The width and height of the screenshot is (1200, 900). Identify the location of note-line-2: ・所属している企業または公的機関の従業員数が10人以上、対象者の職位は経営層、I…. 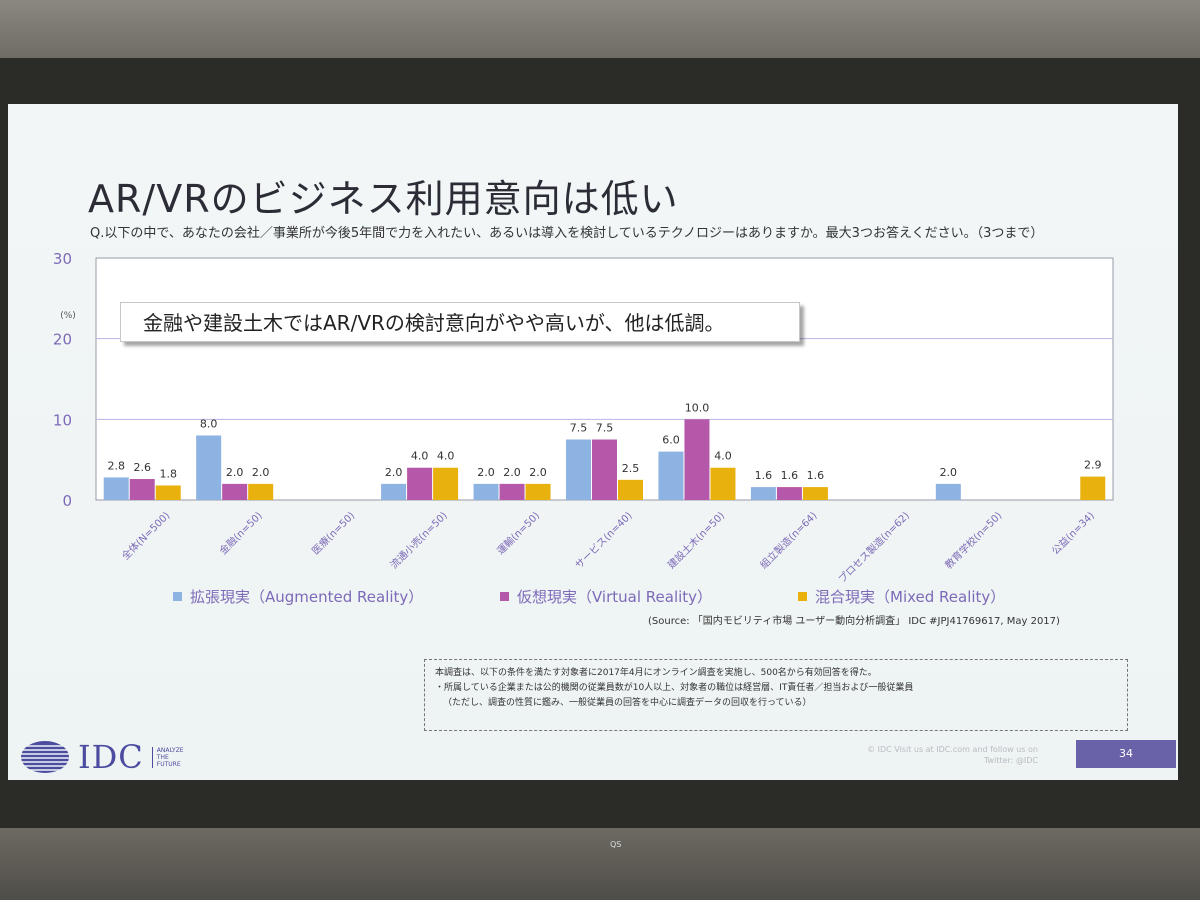
(674, 688).